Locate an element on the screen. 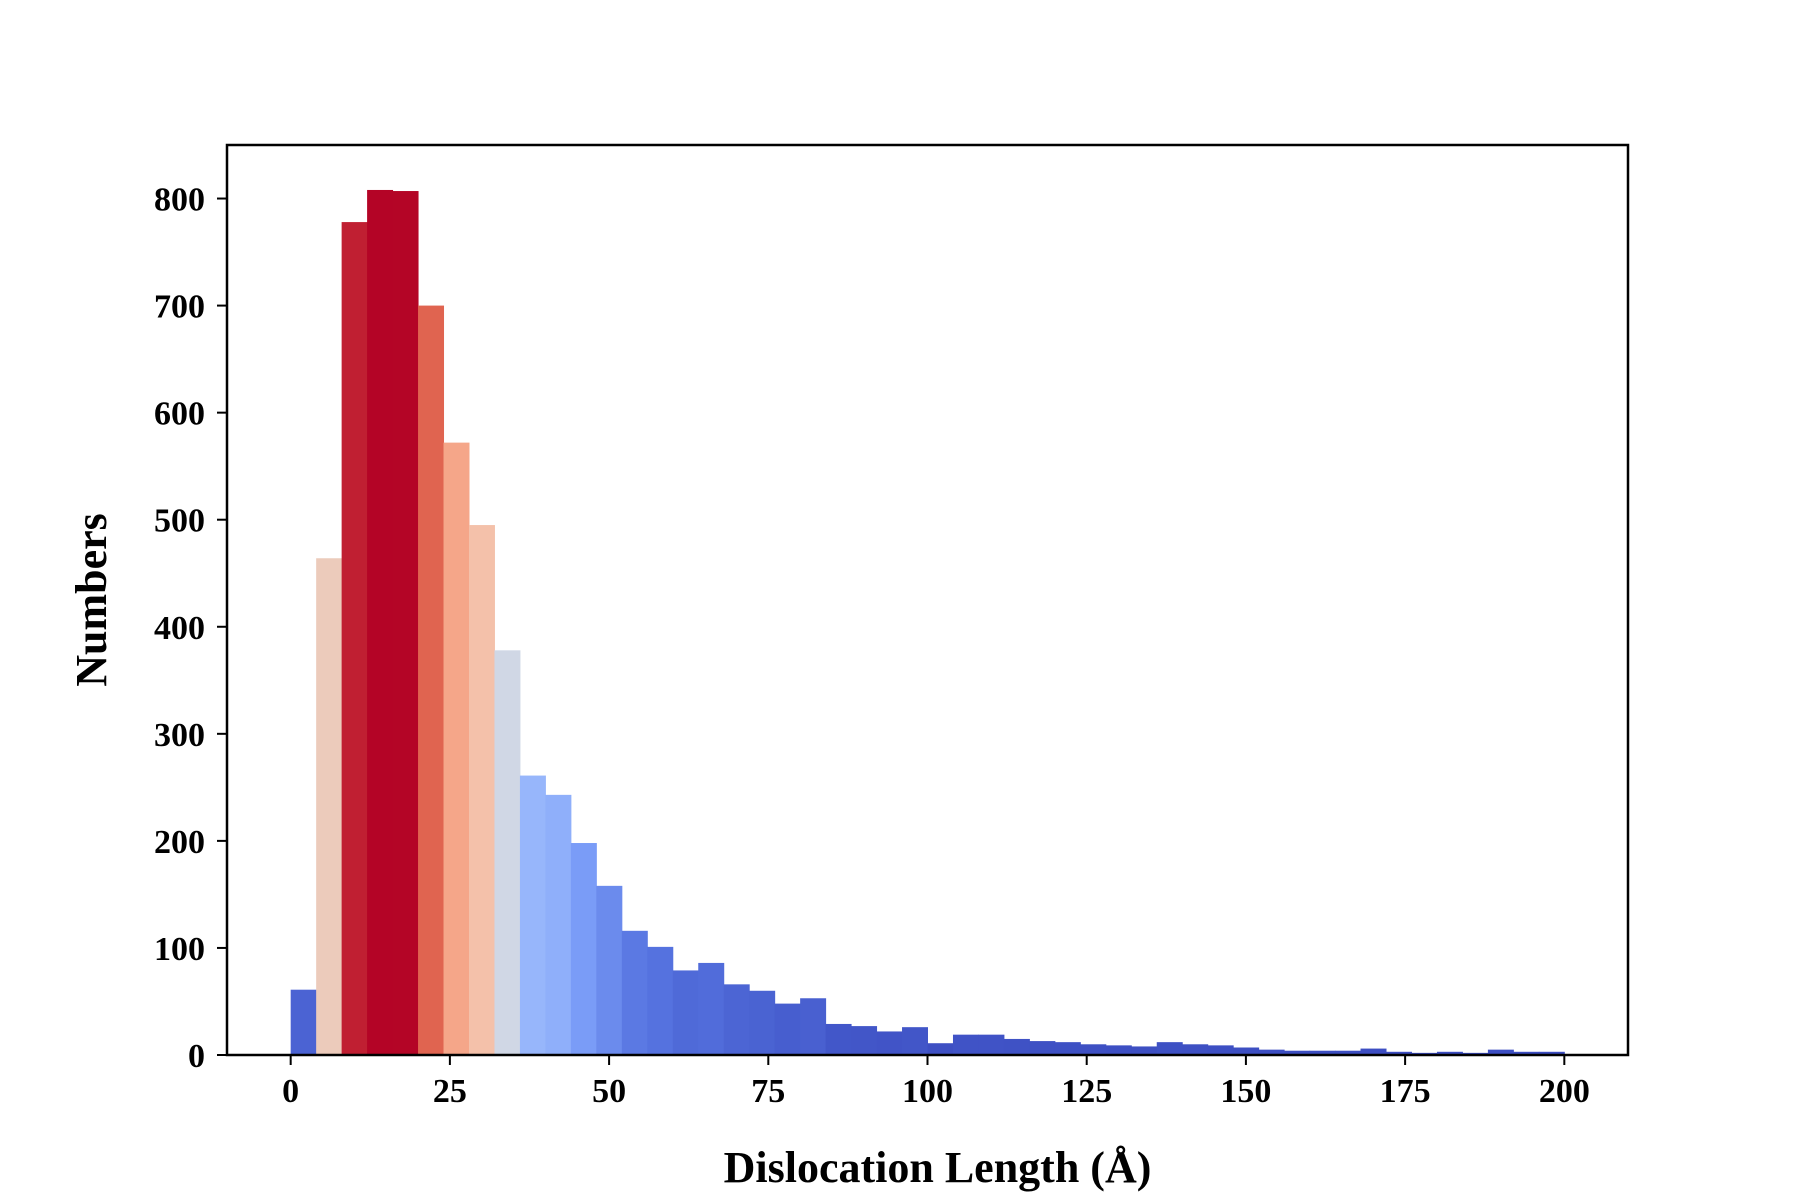  x-tick-label: 100 is located at coordinates (927, 1091).